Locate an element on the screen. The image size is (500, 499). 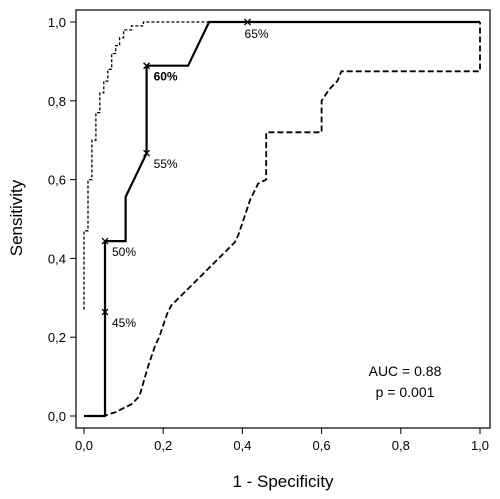
y-axis-title: Sensitivity is located at coordinates (16, 217).